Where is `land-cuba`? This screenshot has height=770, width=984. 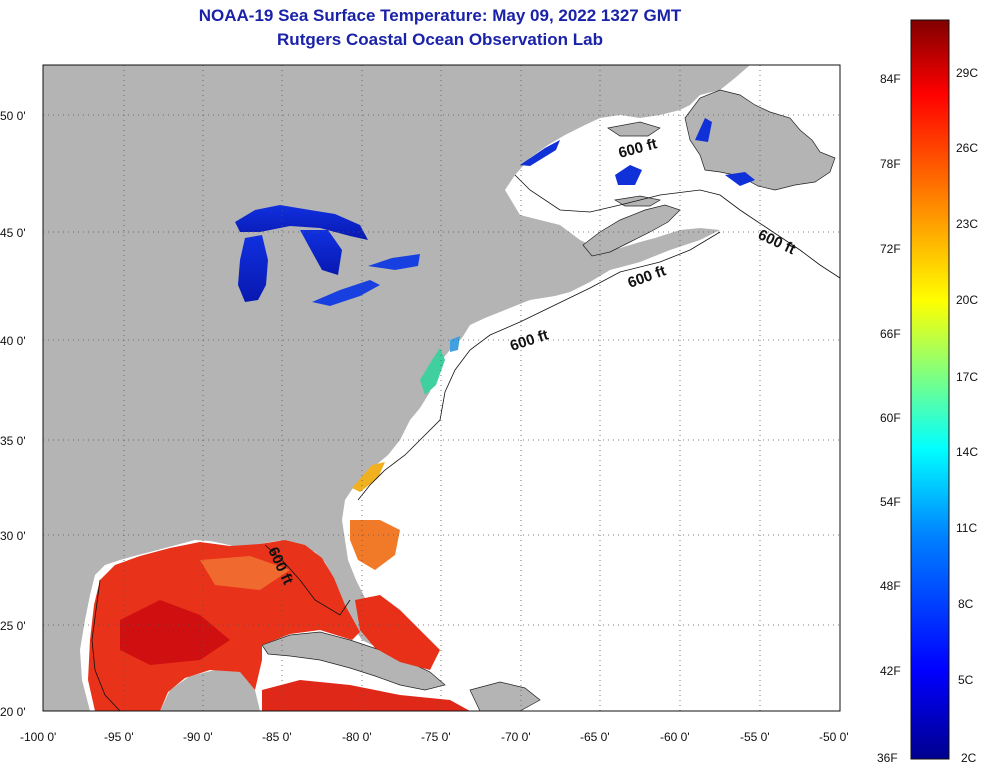
land-cuba is located at coordinates (353, 661).